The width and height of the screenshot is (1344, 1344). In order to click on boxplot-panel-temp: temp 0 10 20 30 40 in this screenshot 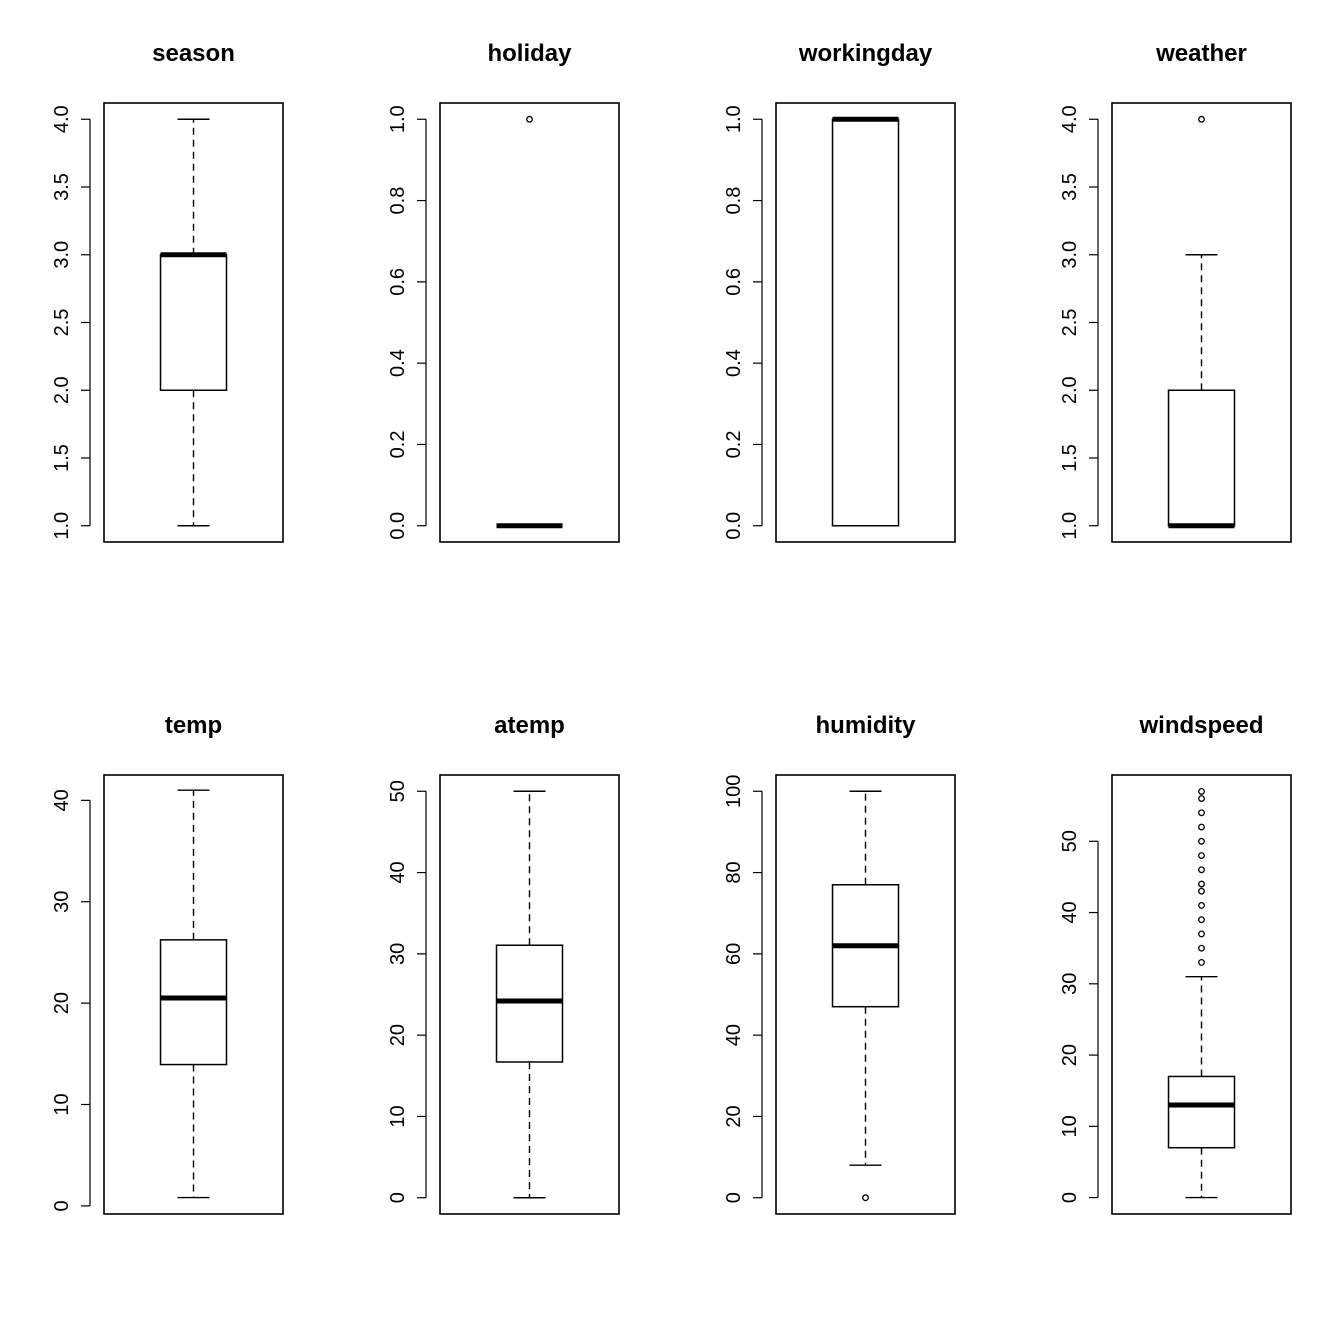, I will do `click(167, 963)`.